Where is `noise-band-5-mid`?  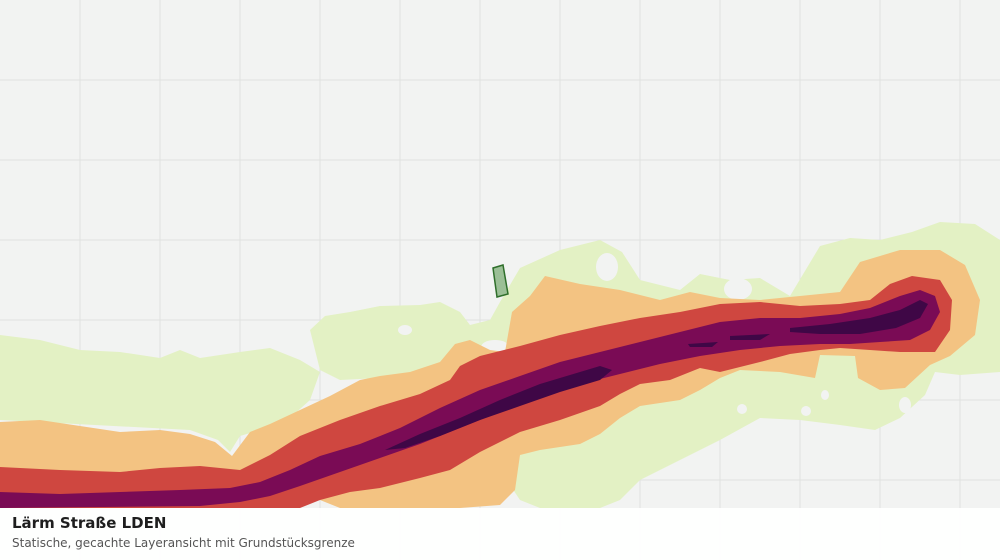
noise-band-5-mid is located at coordinates (750, 337).